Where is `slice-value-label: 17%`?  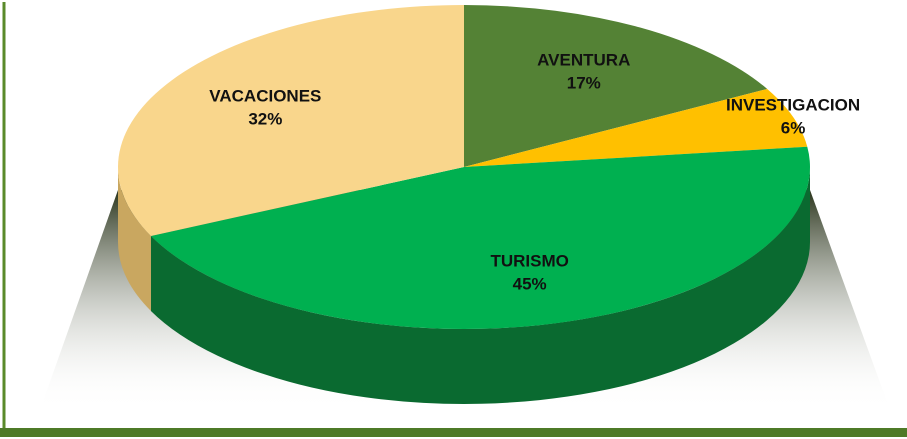
slice-value-label: 17% is located at coordinates (584, 83).